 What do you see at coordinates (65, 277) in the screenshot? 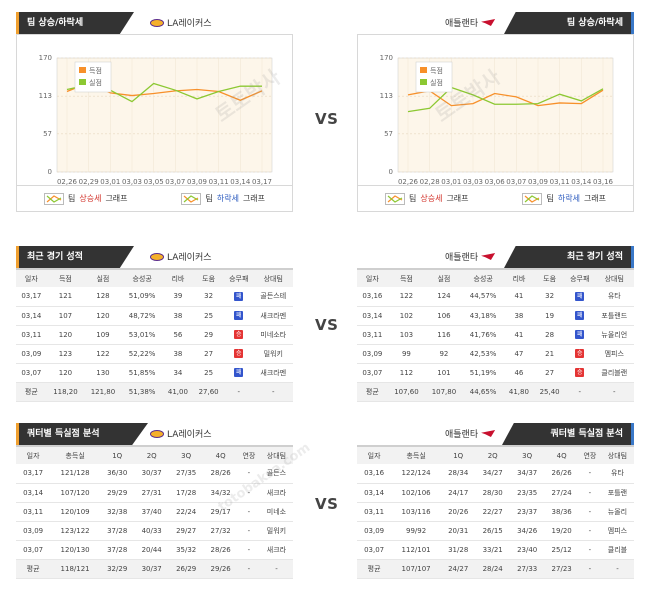
I see `column-header: 득점` at bounding box center [65, 277].